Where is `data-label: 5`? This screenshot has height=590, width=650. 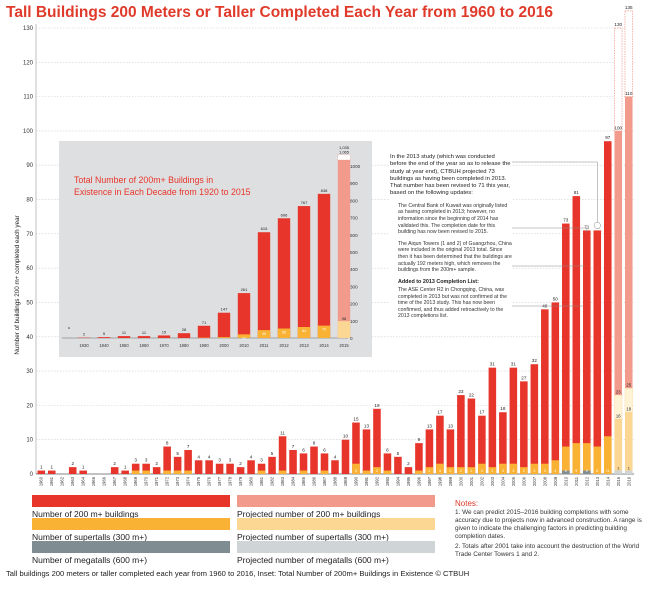 data-label: 5 is located at coordinates (272, 453).